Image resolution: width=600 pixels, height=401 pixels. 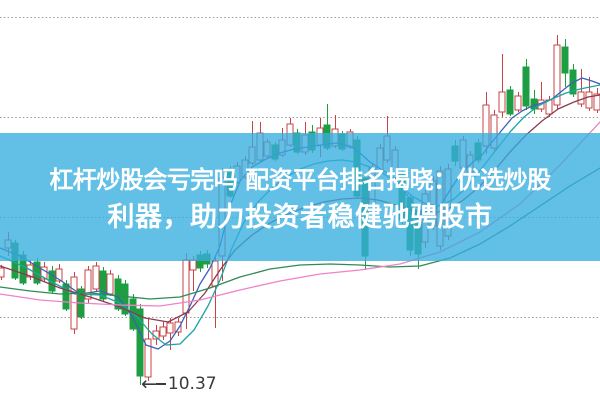 I want to click on low-price-annotation: ← 10.37, so click(x=179, y=384).